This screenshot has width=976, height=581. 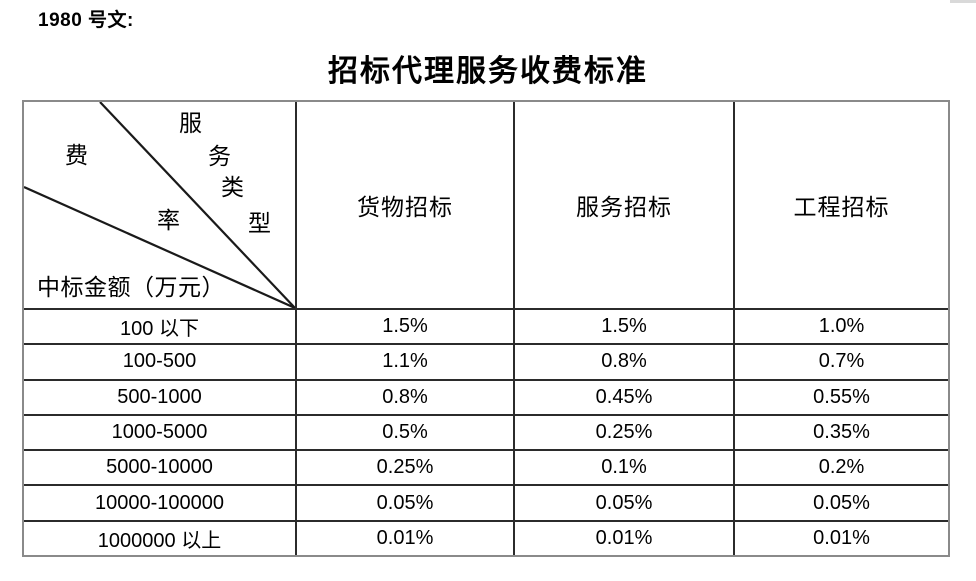 I want to click on table-corner-cell: 服 务 类 型 费 率 中标金额（万元）, so click(x=159, y=205).